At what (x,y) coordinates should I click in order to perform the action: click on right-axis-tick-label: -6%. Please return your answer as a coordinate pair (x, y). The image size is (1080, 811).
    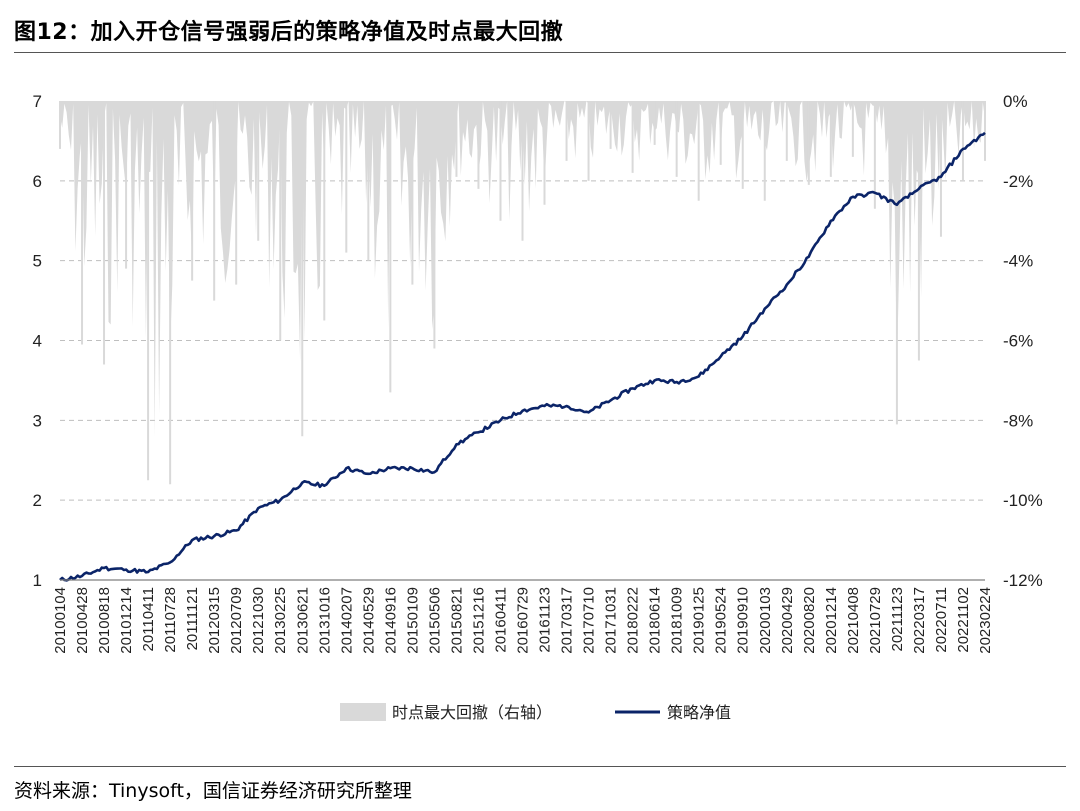
    Looking at the image, I should click on (1018, 341).